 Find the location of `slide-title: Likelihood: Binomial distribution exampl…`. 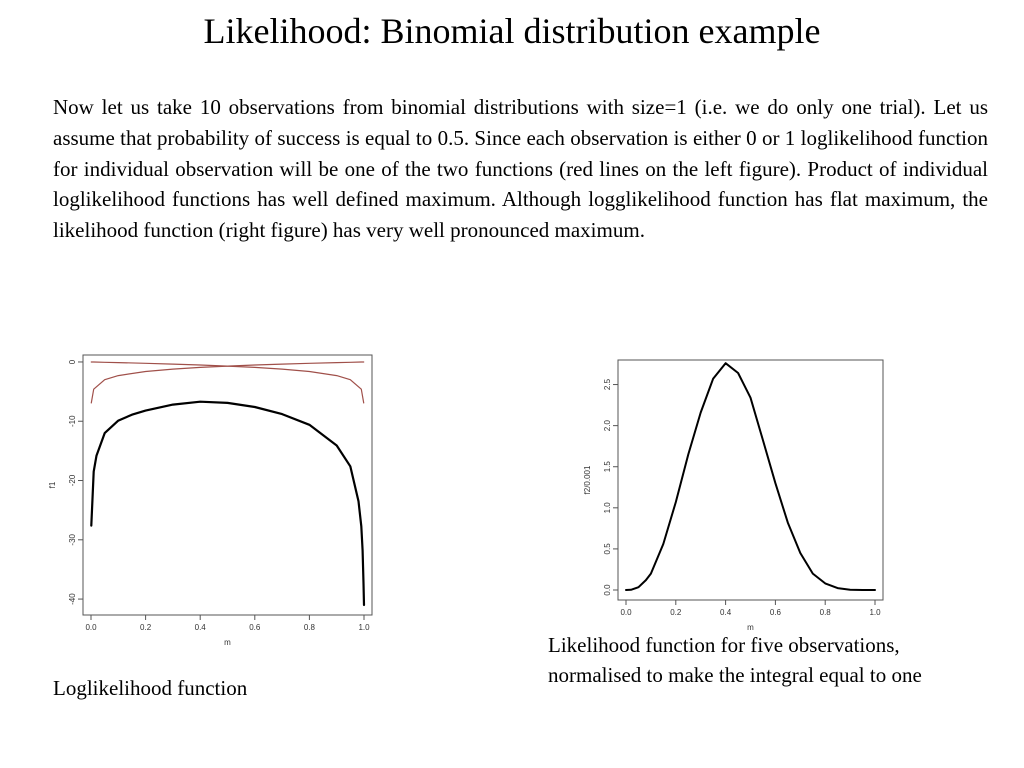

slide-title: Likelihood: Binomial distribution exampl… is located at coordinates (512, 31).